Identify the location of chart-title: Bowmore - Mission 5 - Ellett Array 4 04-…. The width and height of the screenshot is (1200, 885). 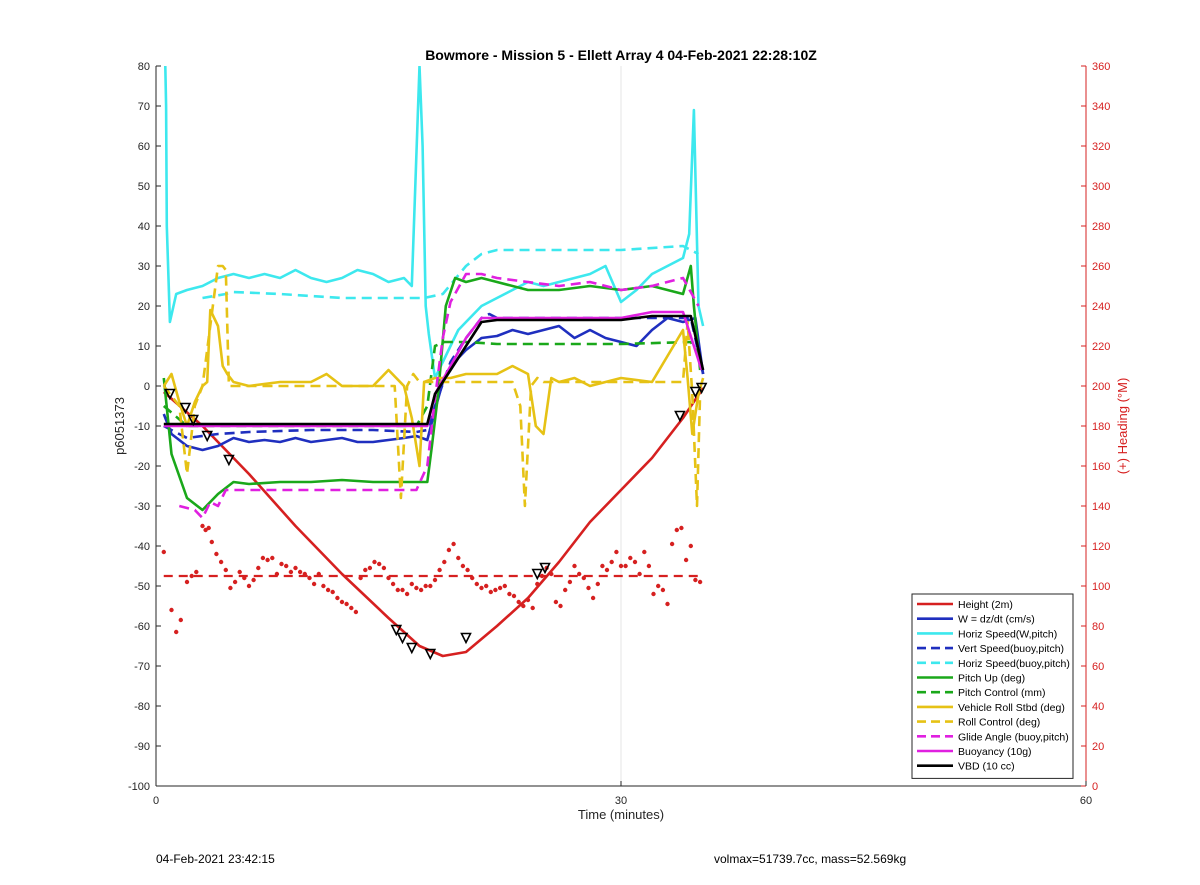
(621, 55).